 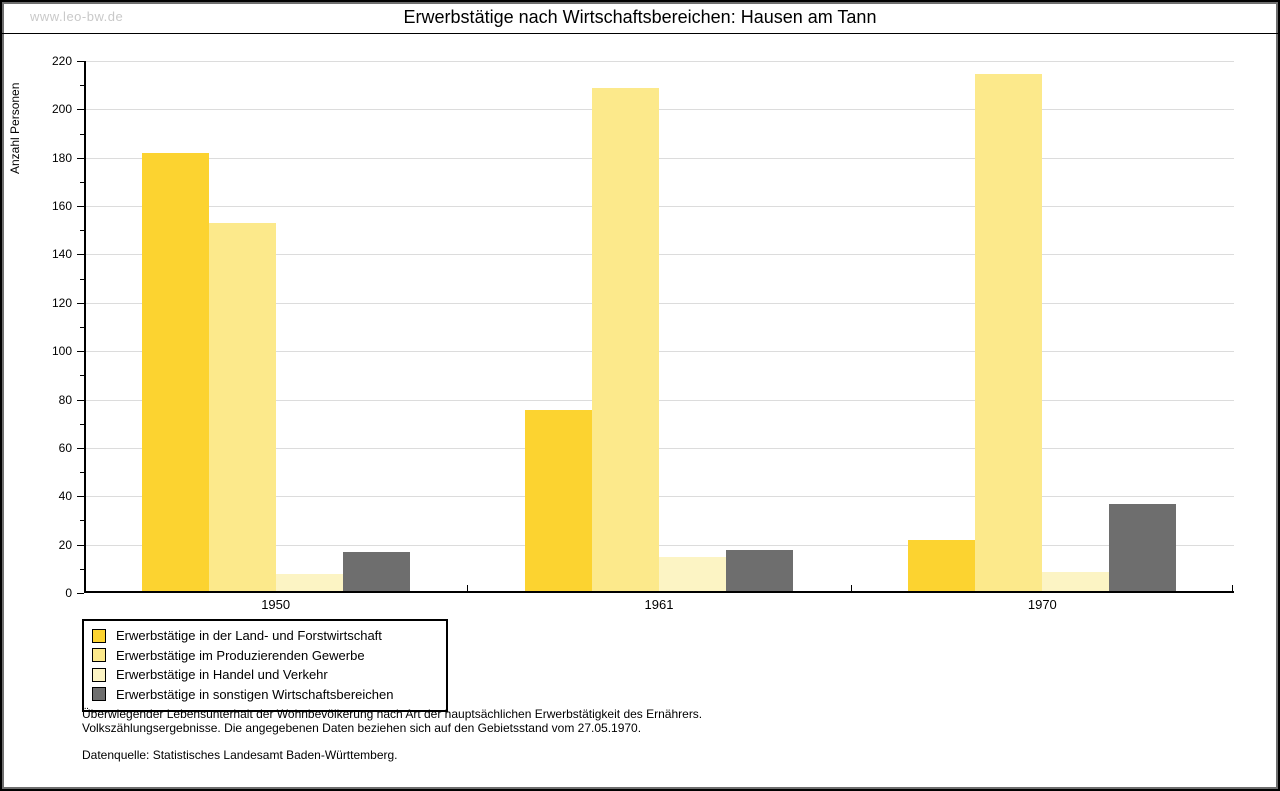 I want to click on legend-item-3: Erwerbstätige in Handel und Verkehr, so click(x=265, y=675).